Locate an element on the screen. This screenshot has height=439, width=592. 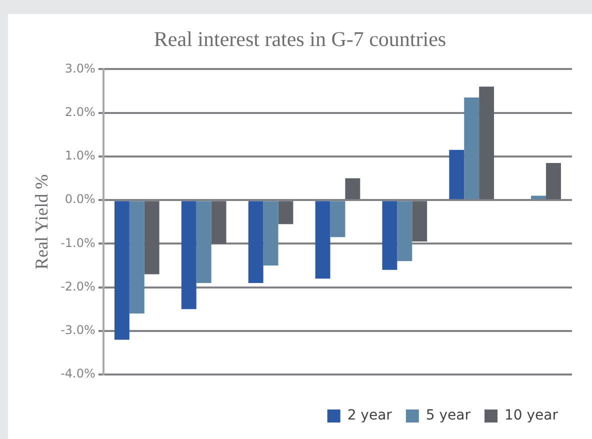
y-tick-label: -1.0% is located at coordinates (78, 243).